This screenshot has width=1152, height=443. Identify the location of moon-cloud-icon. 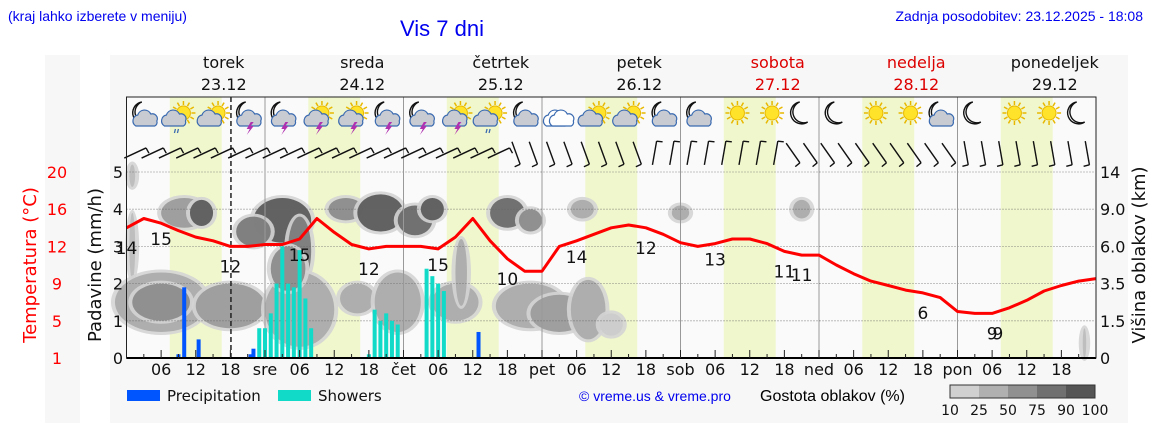
(525, 114).